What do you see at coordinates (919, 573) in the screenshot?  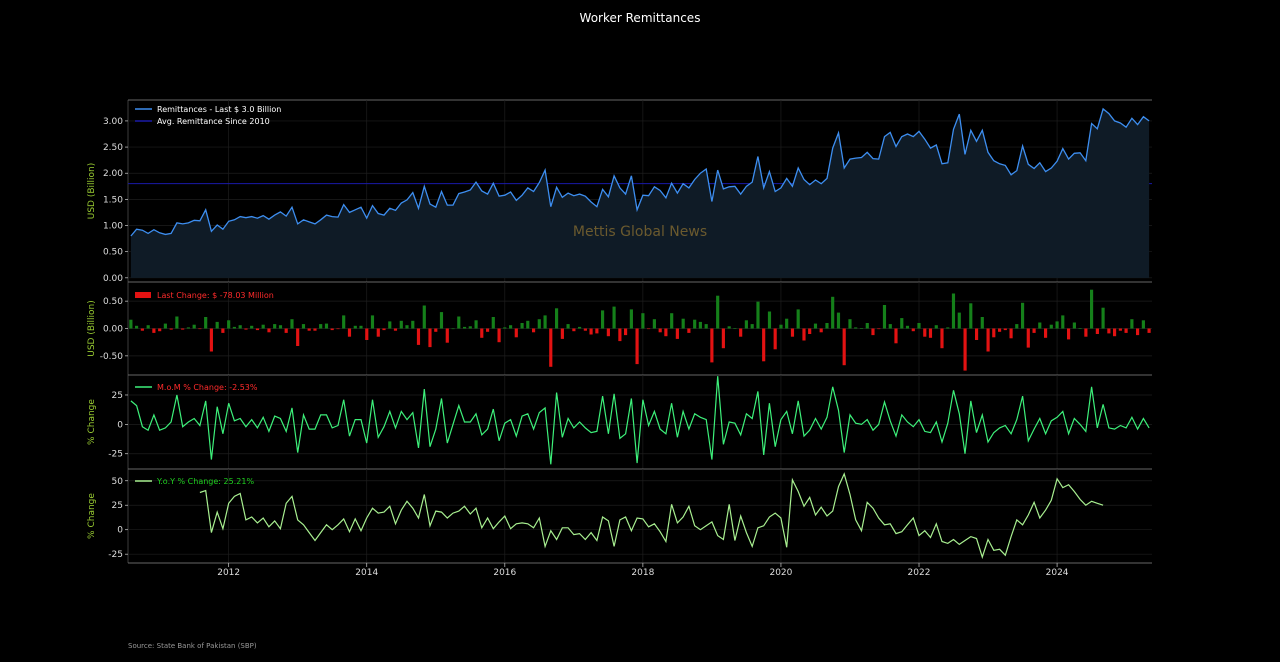 I see `x-tick-label: 2022` at bounding box center [919, 573].